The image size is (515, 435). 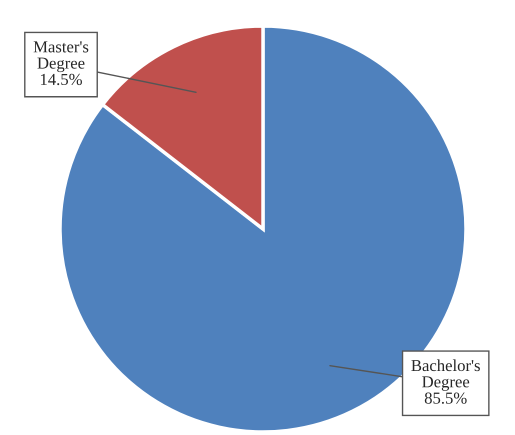 I want to click on data-label: 85.5%, so click(x=445, y=398).